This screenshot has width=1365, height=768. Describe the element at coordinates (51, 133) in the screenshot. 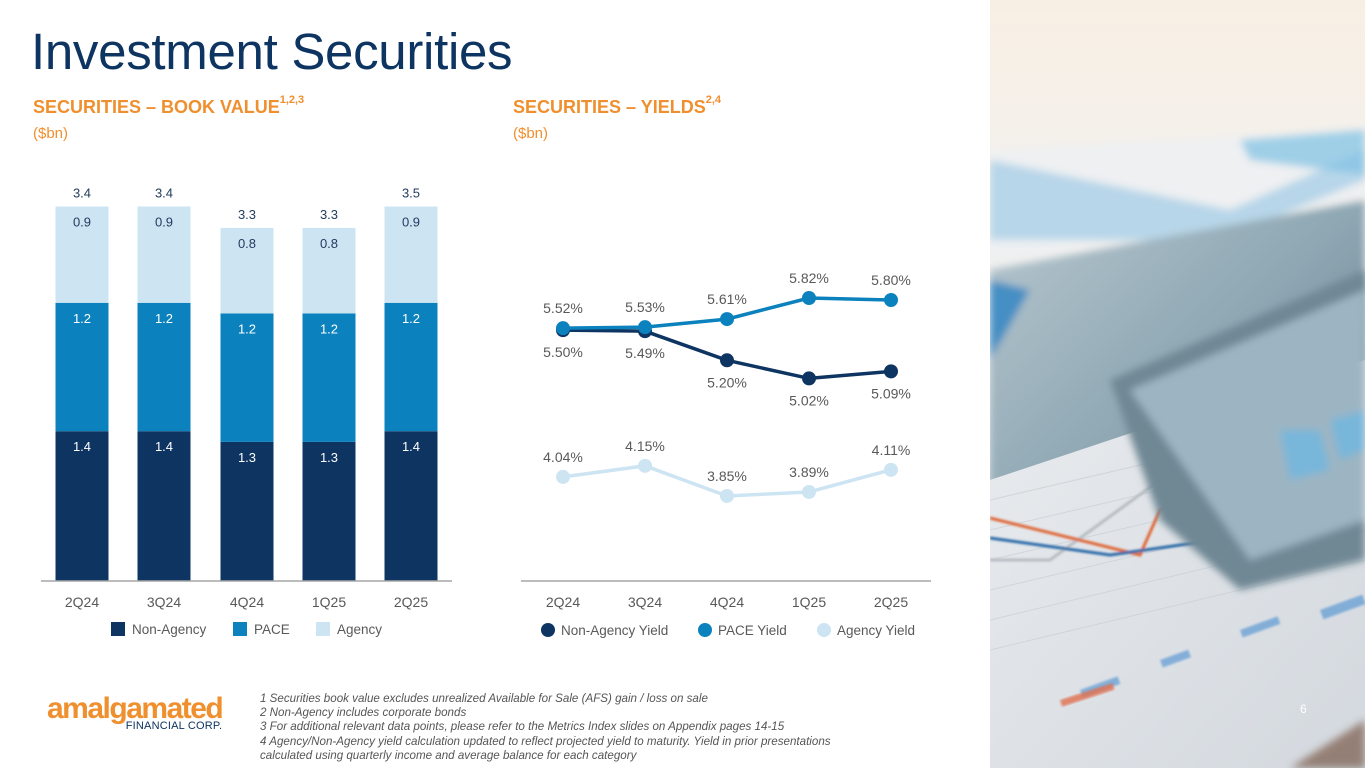

I see `book-value-unit: ($bn)` at that location.